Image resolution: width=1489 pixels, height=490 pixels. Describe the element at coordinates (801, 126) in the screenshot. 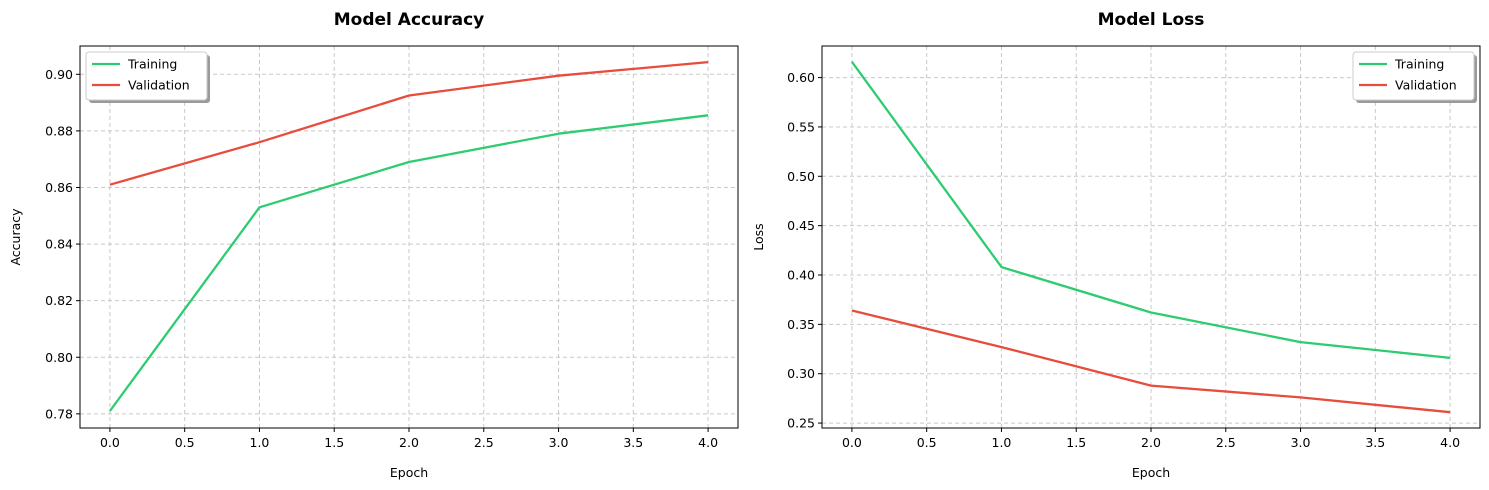

I see `y-tick-label: 0.55` at that location.